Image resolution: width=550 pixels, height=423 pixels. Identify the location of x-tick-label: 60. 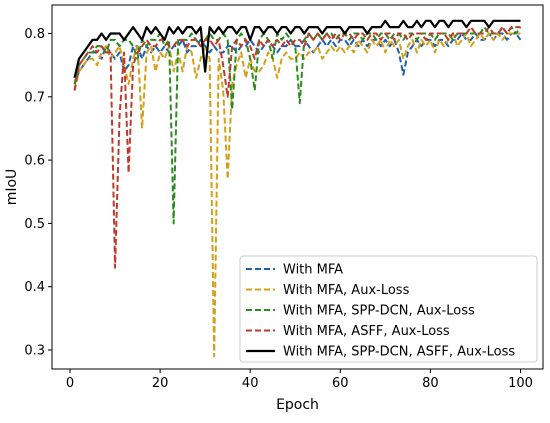
(340, 383).